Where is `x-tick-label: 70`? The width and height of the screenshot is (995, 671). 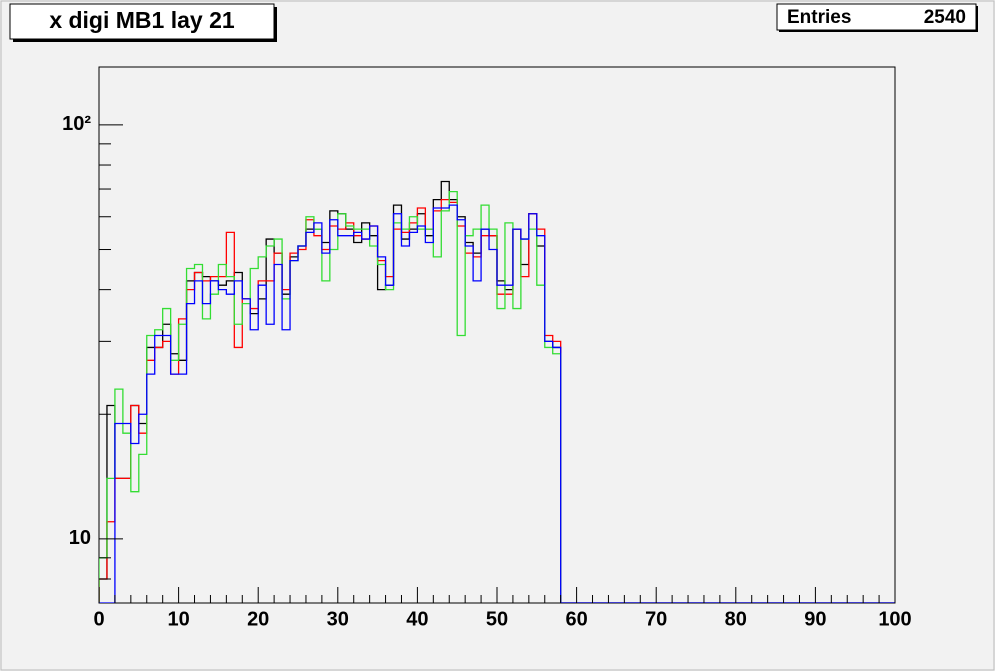
x-tick-label: 70 is located at coordinates (656, 619).